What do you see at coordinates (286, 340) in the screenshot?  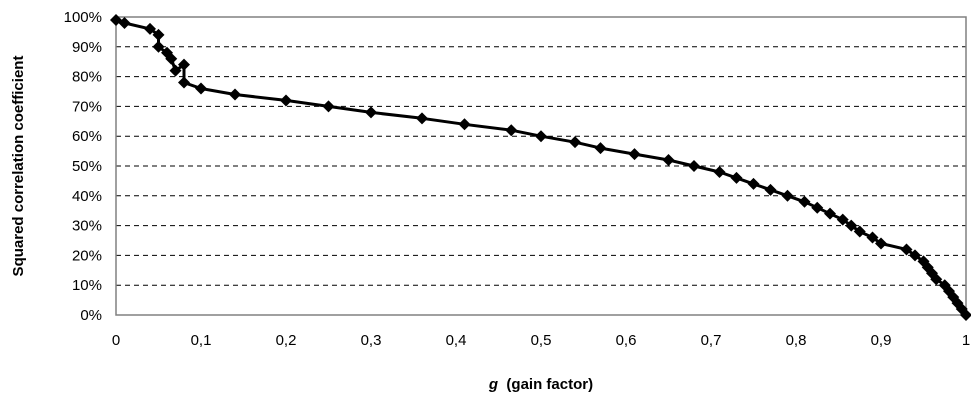 I see `x-tick-label: 0,2` at bounding box center [286, 340].